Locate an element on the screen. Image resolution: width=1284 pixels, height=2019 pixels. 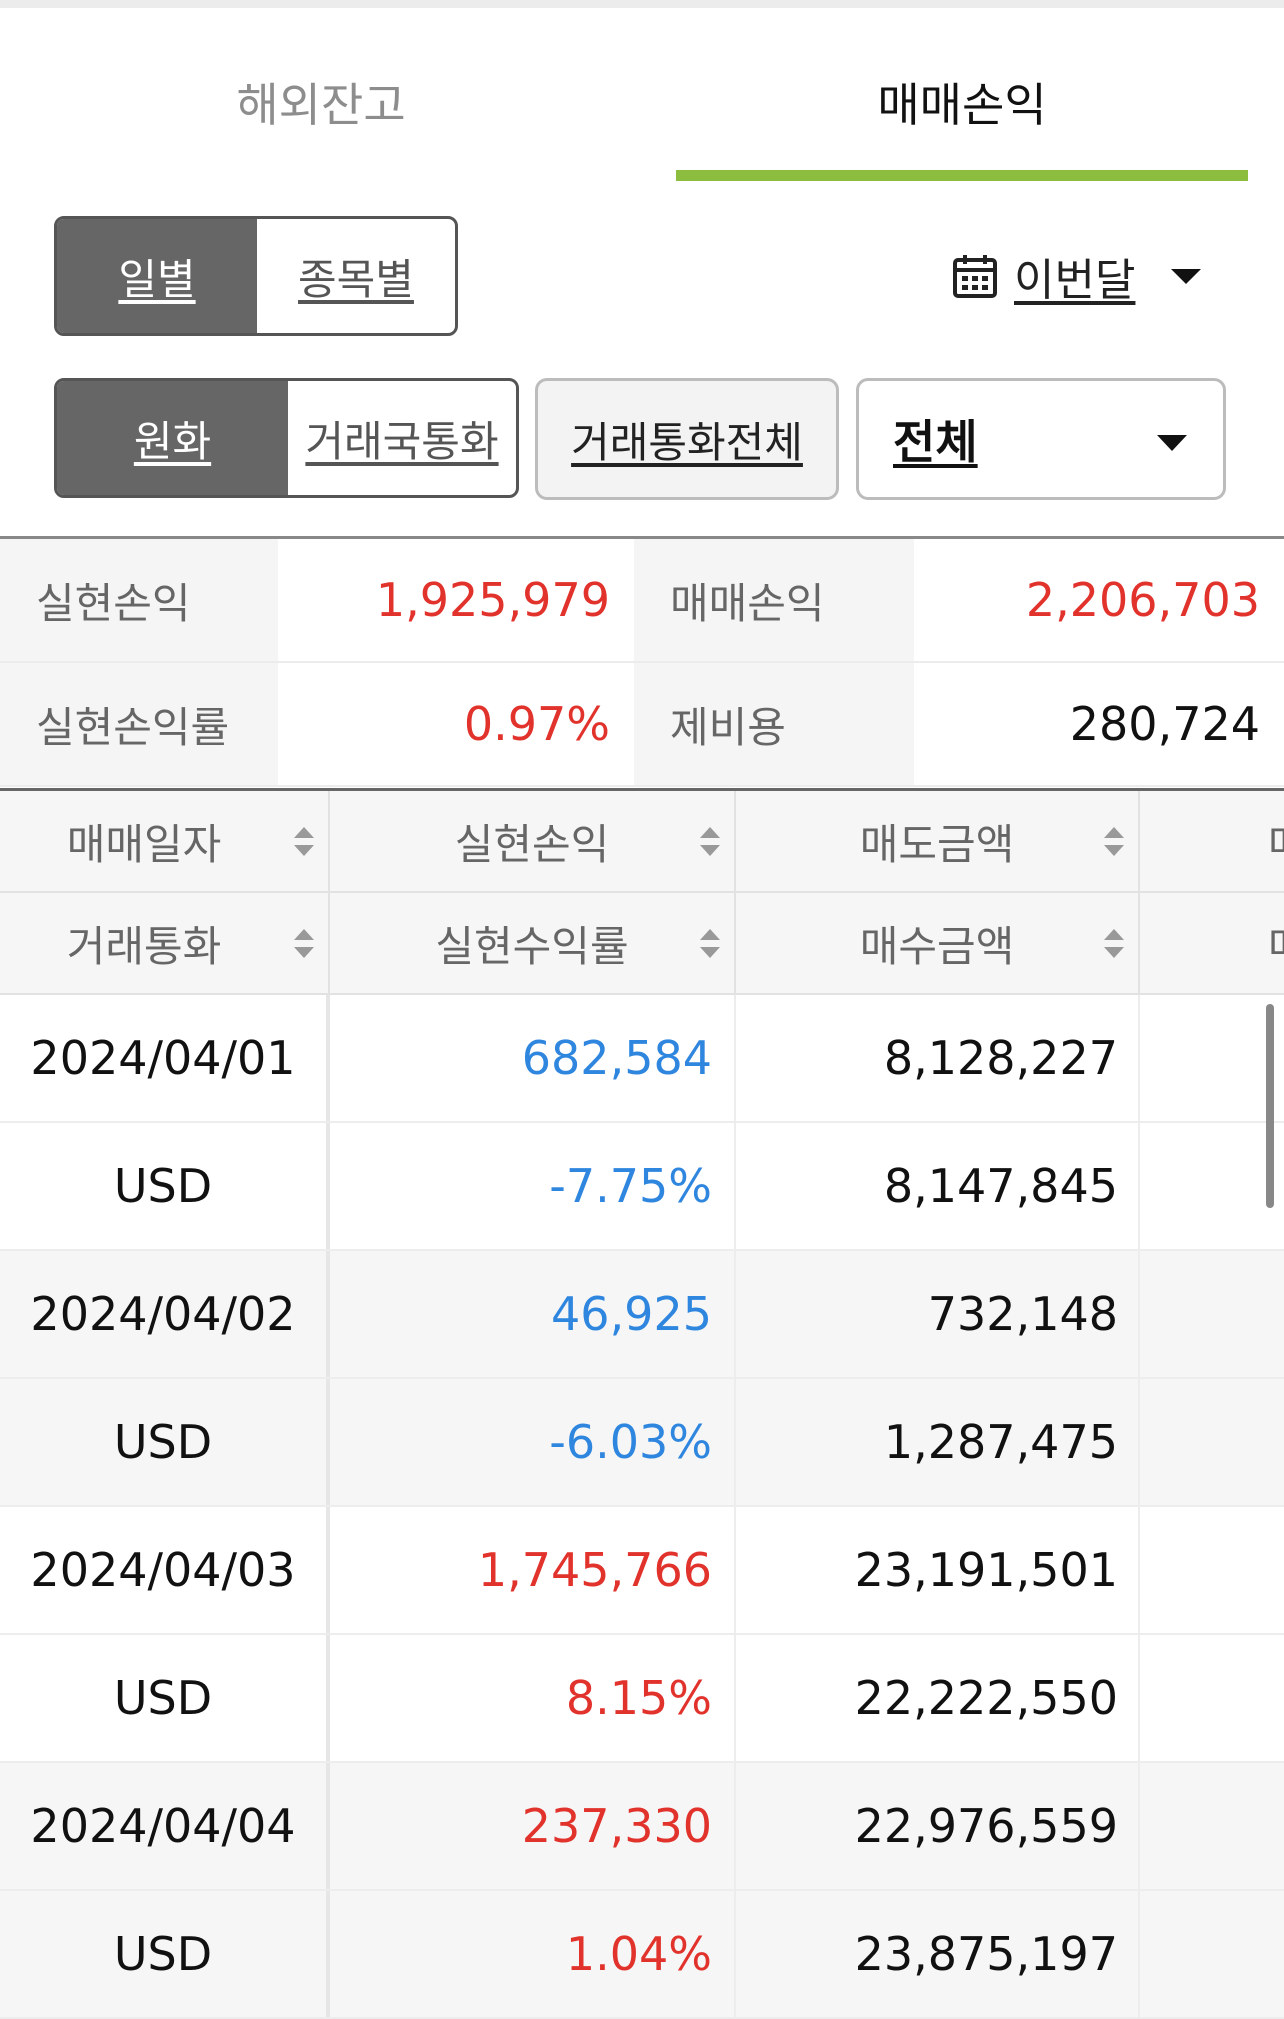
trade-date-cell: 2024/04/01 is located at coordinates (165, 1058).